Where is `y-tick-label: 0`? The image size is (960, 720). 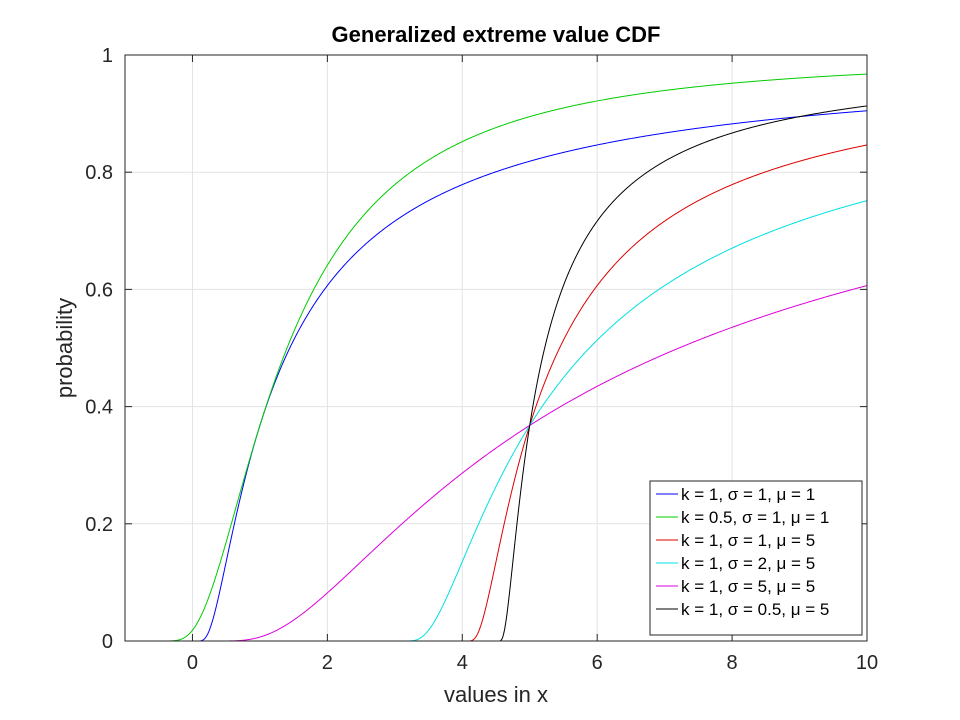 y-tick-label: 0 is located at coordinates (107, 642).